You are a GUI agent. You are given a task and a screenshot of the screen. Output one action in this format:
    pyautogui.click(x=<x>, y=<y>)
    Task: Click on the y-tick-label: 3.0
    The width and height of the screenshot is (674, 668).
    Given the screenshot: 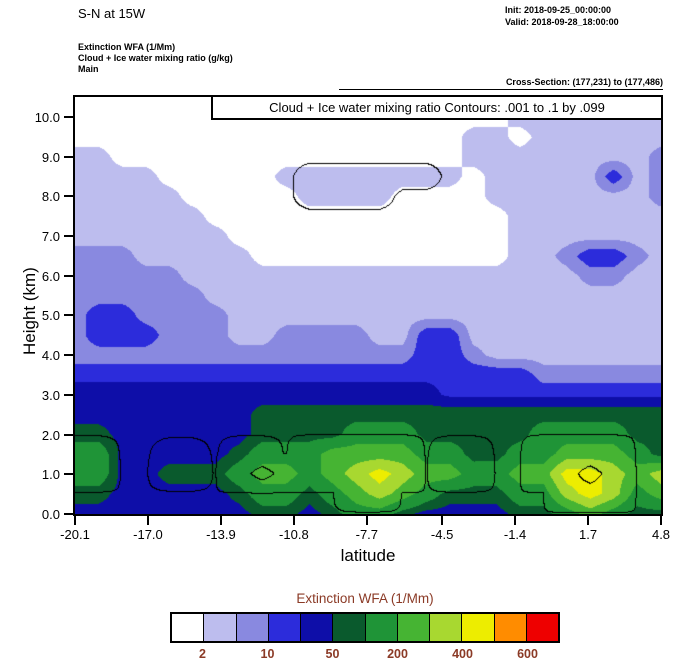 What is the action you would take?
    pyautogui.click(x=50, y=395)
    